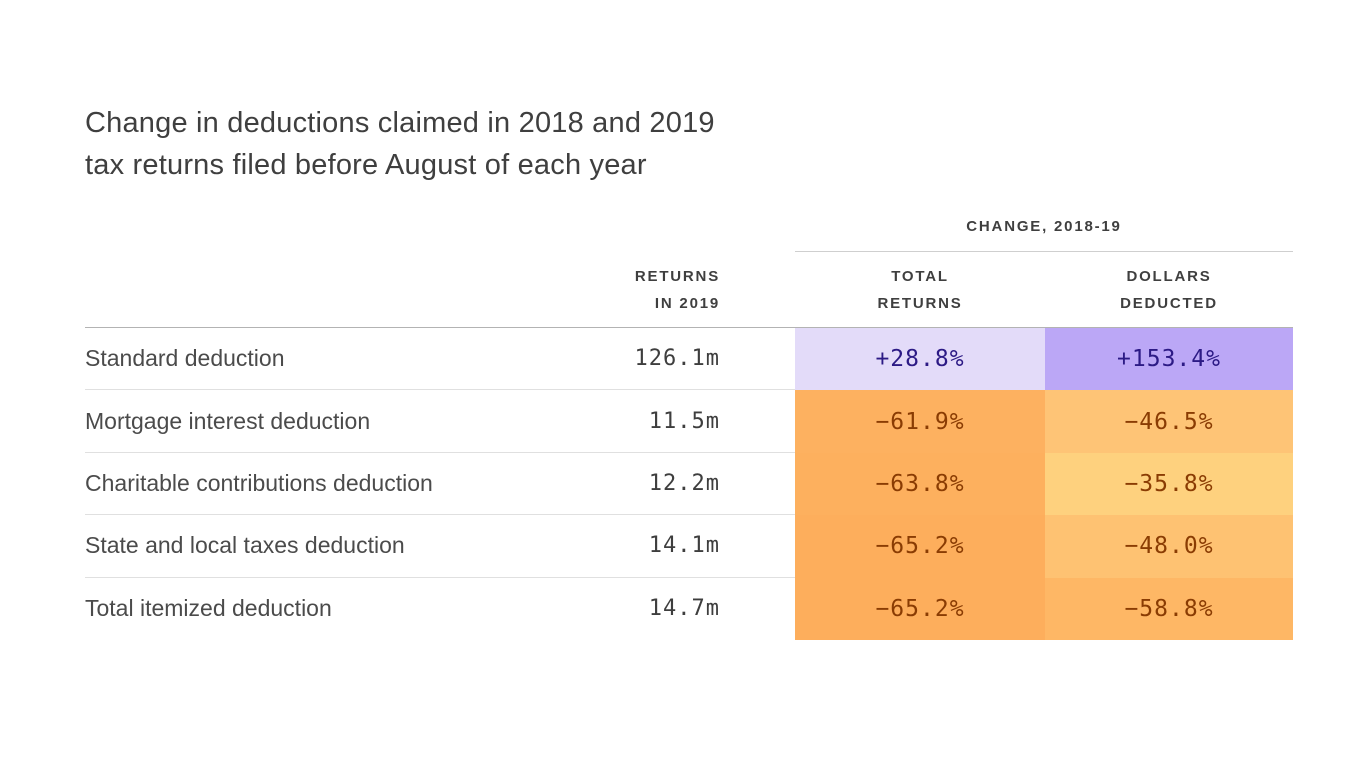  Describe the element at coordinates (1044, 231) in the screenshot. I see `group-header-change: CHANGE, 2018-19` at that location.